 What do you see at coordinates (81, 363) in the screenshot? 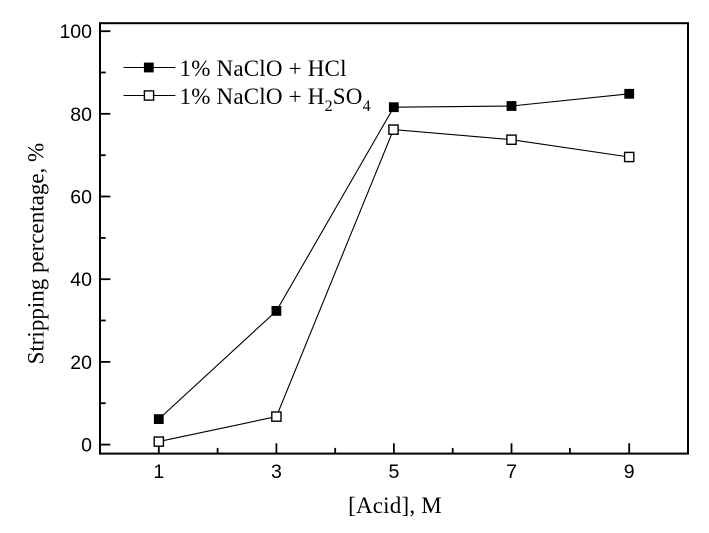
I see `svg-text: 20` at bounding box center [81, 363].